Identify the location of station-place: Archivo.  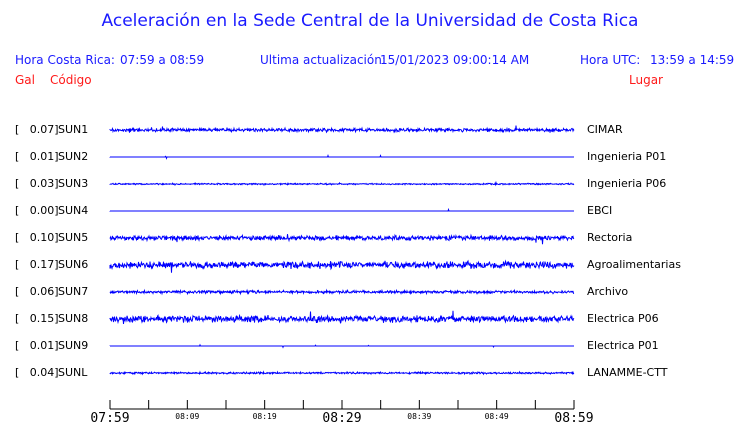
(608, 291).